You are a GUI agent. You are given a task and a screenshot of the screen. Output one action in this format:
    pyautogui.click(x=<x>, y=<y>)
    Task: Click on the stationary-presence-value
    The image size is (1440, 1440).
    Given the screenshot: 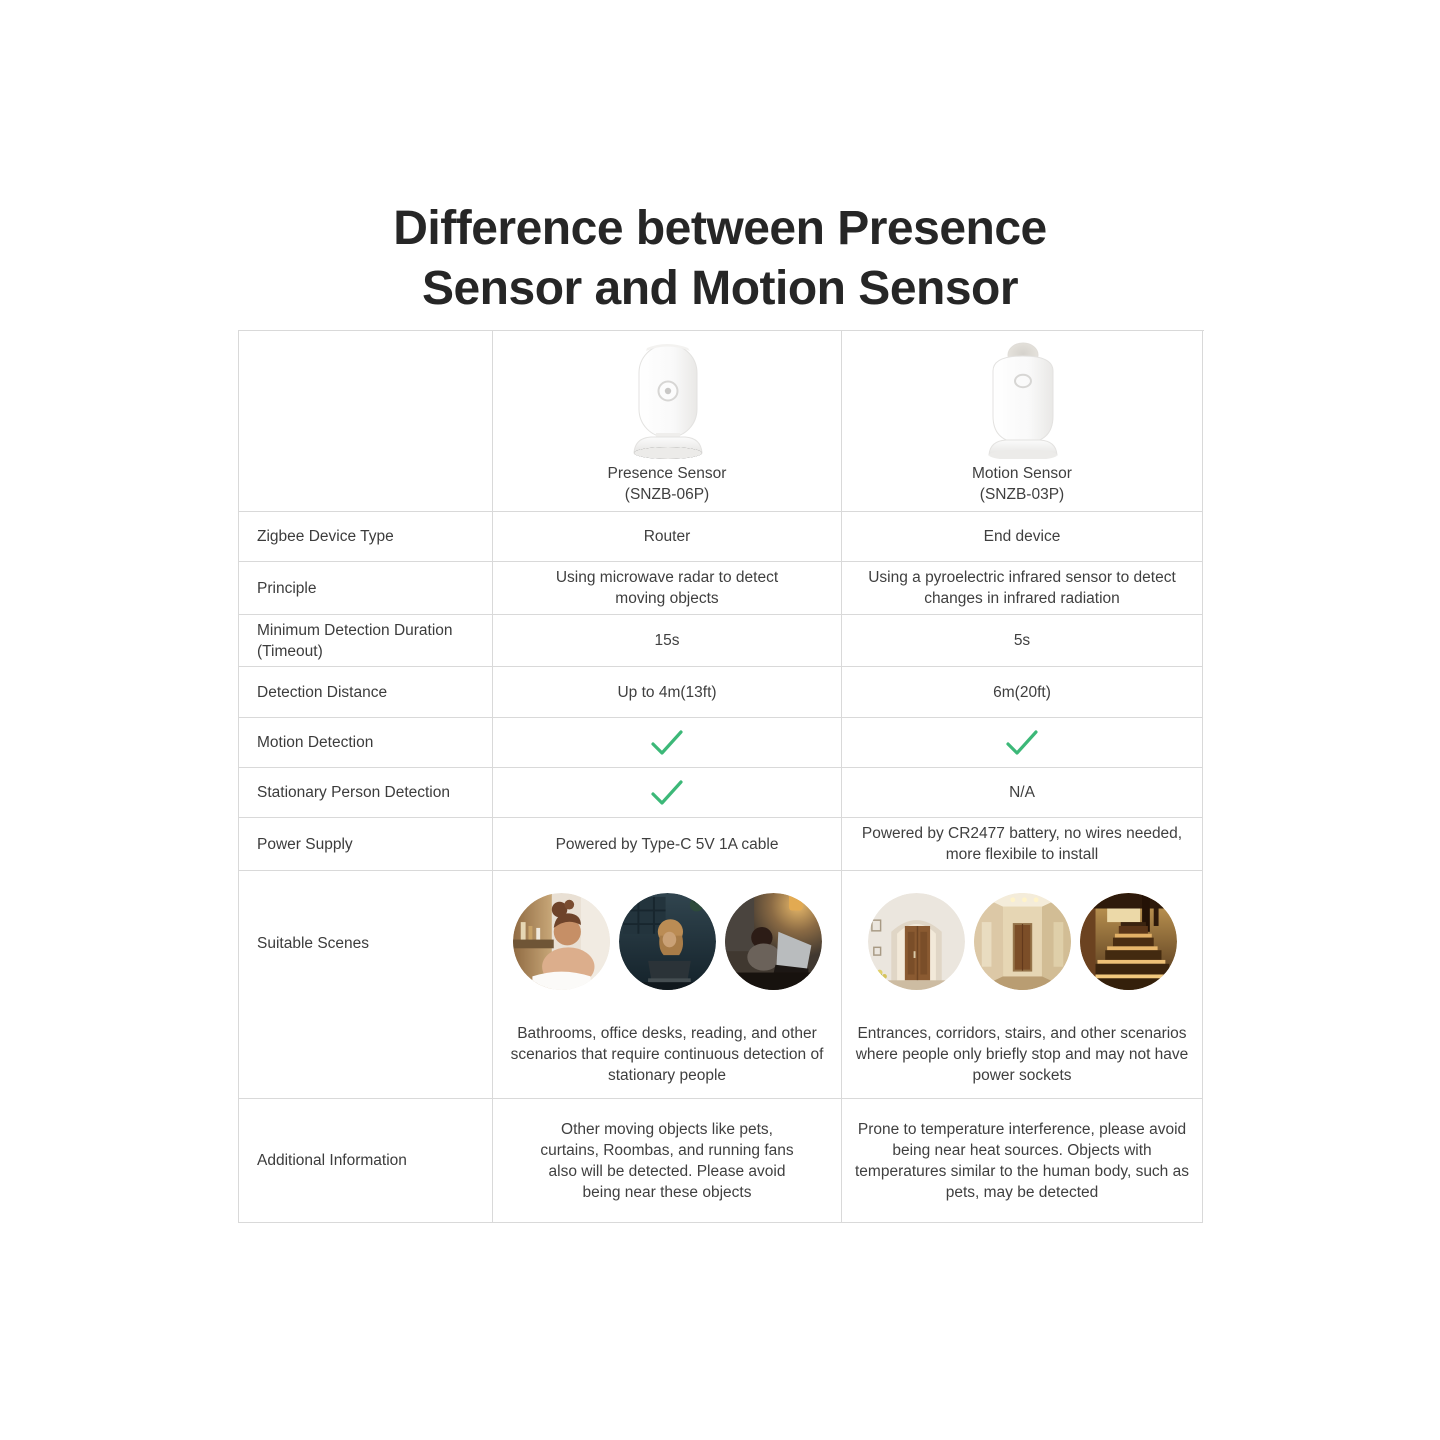 What is the action you would take?
    pyautogui.click(x=667, y=793)
    